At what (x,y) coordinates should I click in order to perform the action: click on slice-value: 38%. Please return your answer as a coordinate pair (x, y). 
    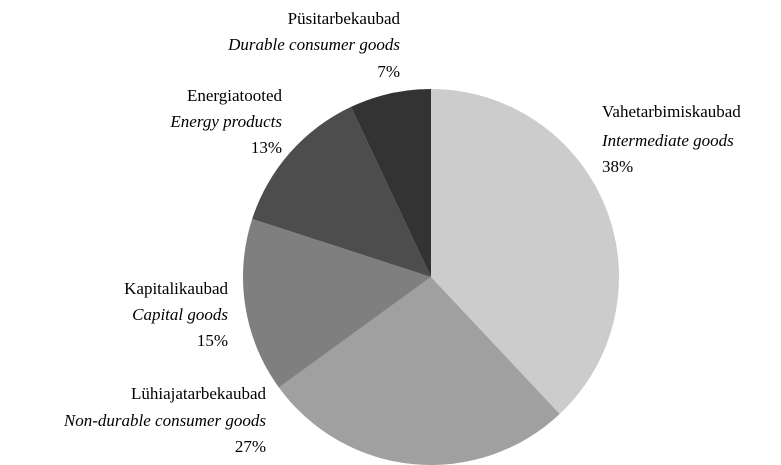
    Looking at the image, I should click on (617, 166).